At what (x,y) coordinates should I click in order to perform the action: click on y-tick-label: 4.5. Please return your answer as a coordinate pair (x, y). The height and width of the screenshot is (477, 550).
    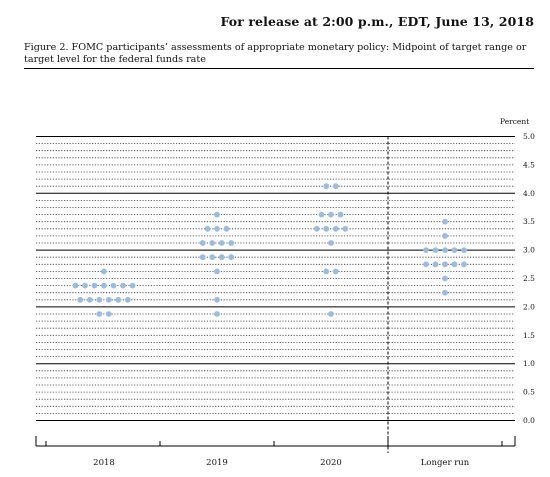
    Looking at the image, I should click on (529, 164).